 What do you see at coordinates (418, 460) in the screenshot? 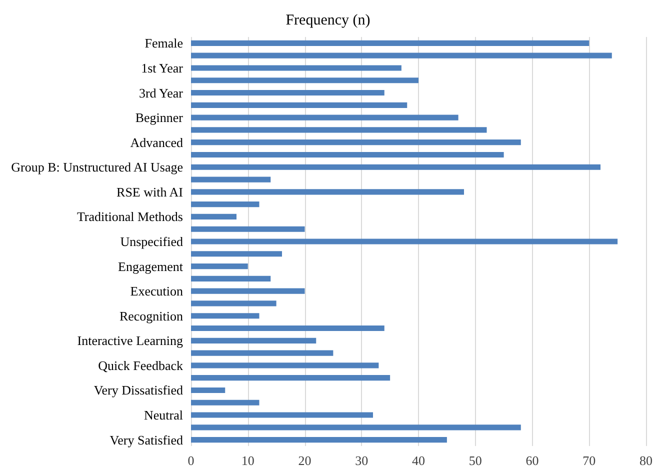
I see `x-tick-label: 40` at bounding box center [418, 460].